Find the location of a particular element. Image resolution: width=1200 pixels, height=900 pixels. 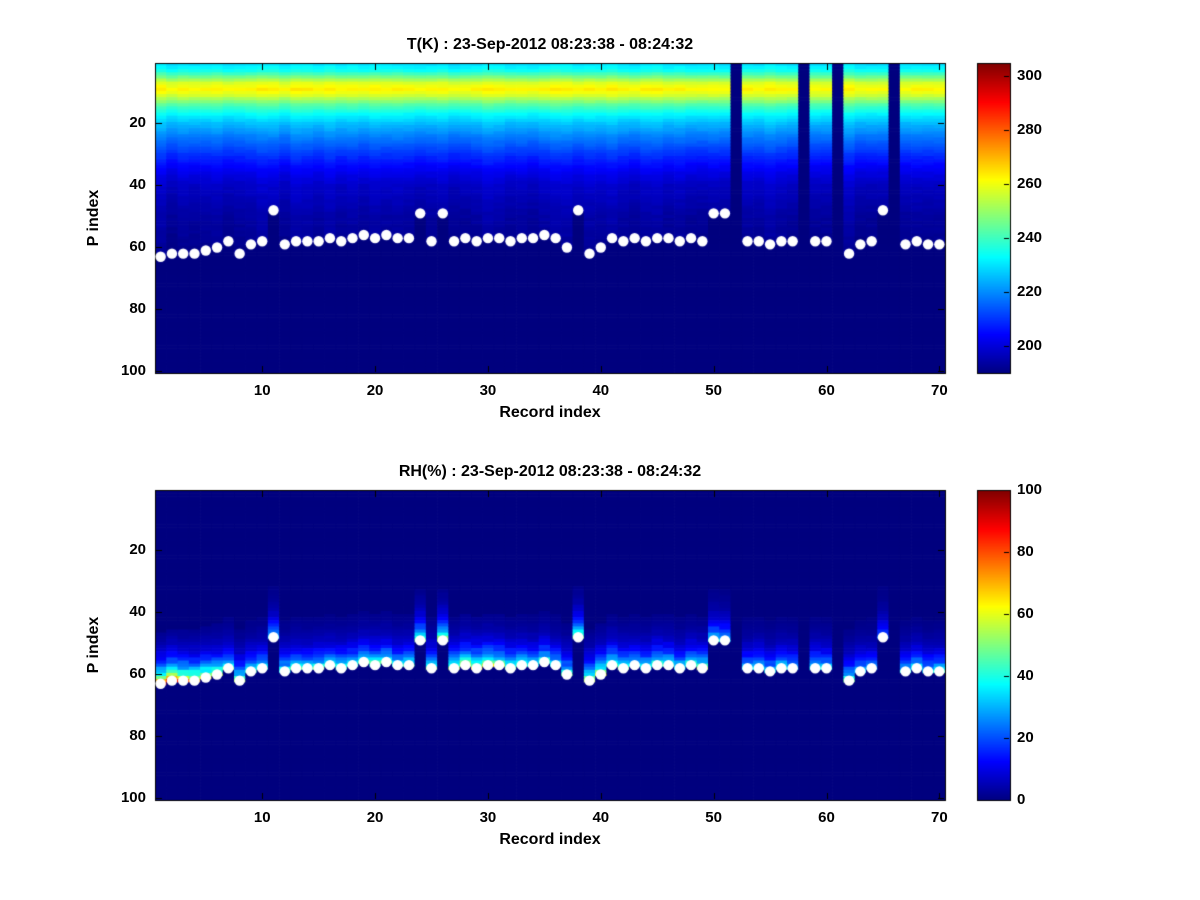

temperature-xaxis-label: Record index is located at coordinates (550, 412).